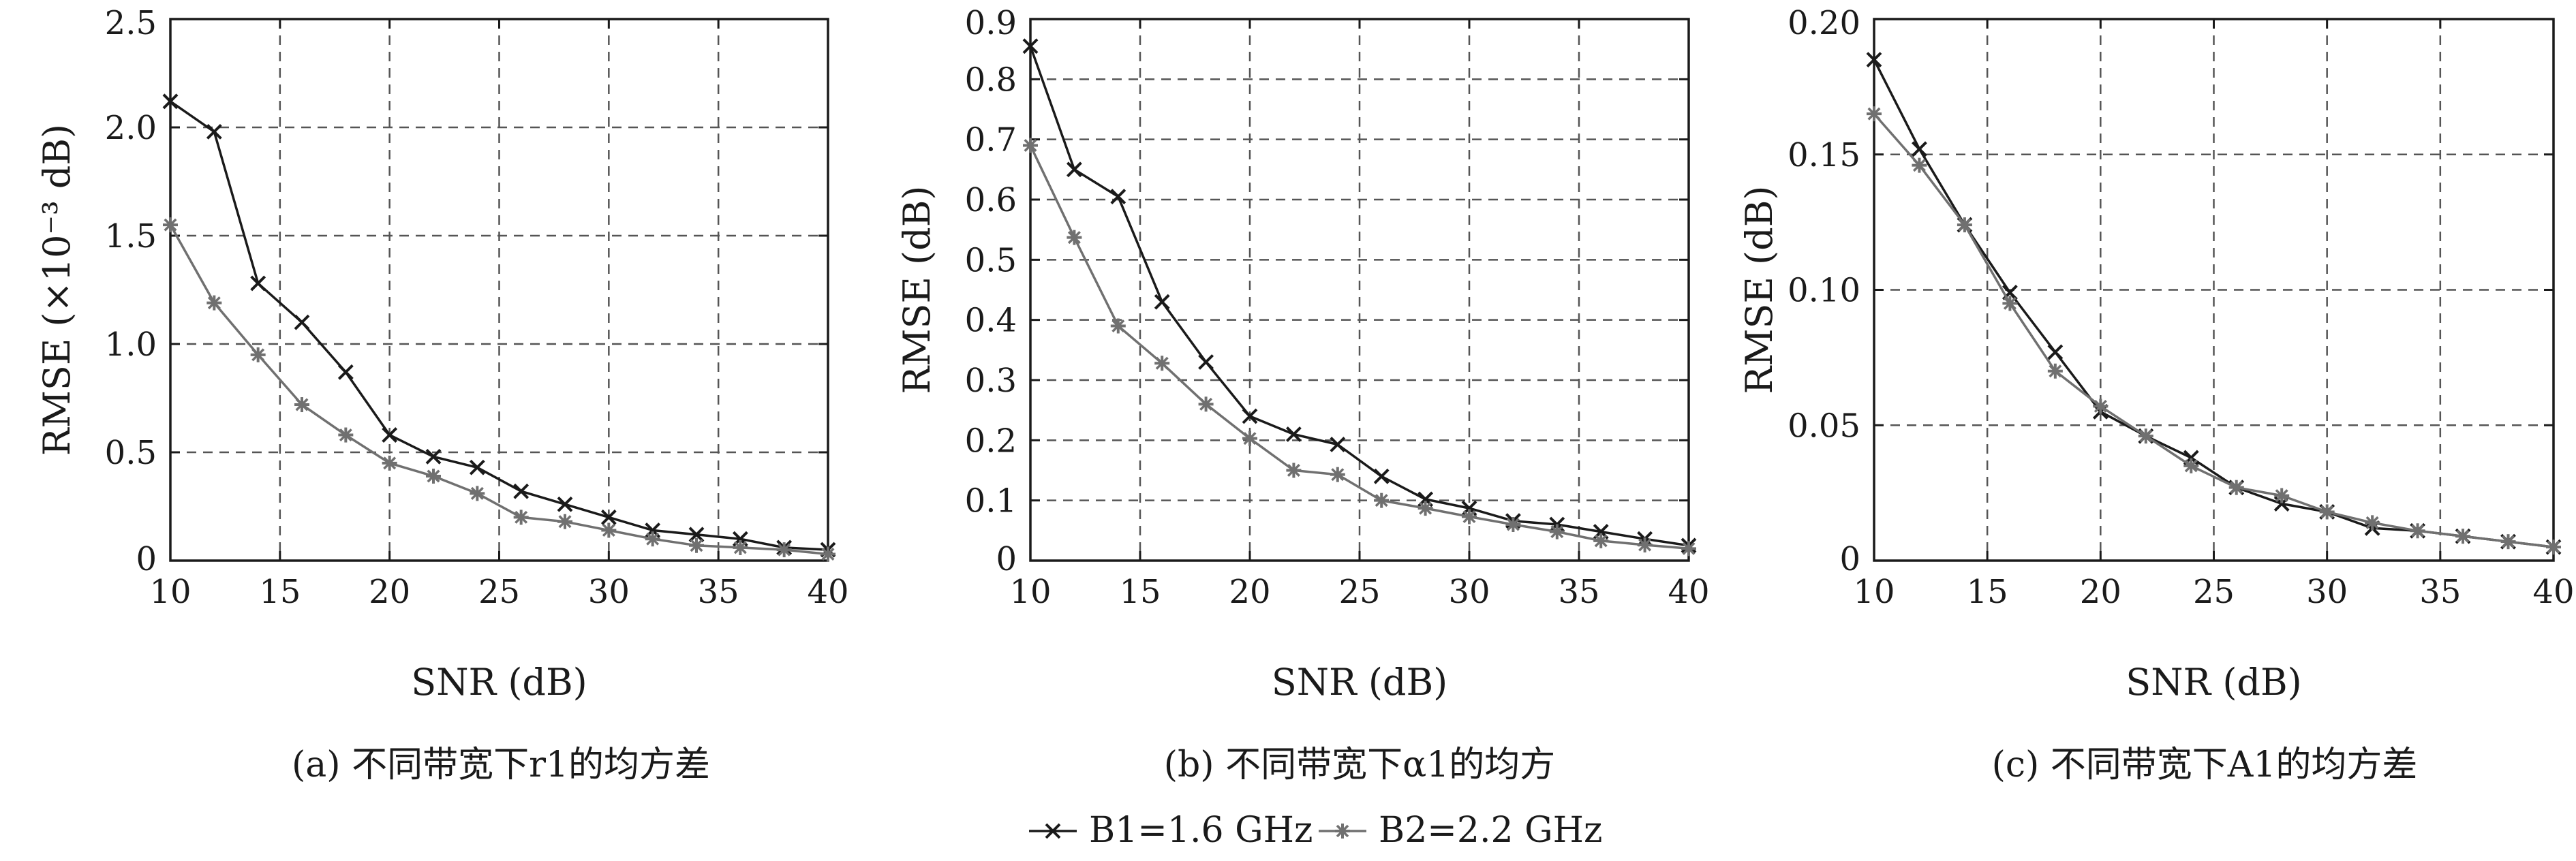  I want to click on chart-2-series-1-point-5-d2, so click(2100, 406).